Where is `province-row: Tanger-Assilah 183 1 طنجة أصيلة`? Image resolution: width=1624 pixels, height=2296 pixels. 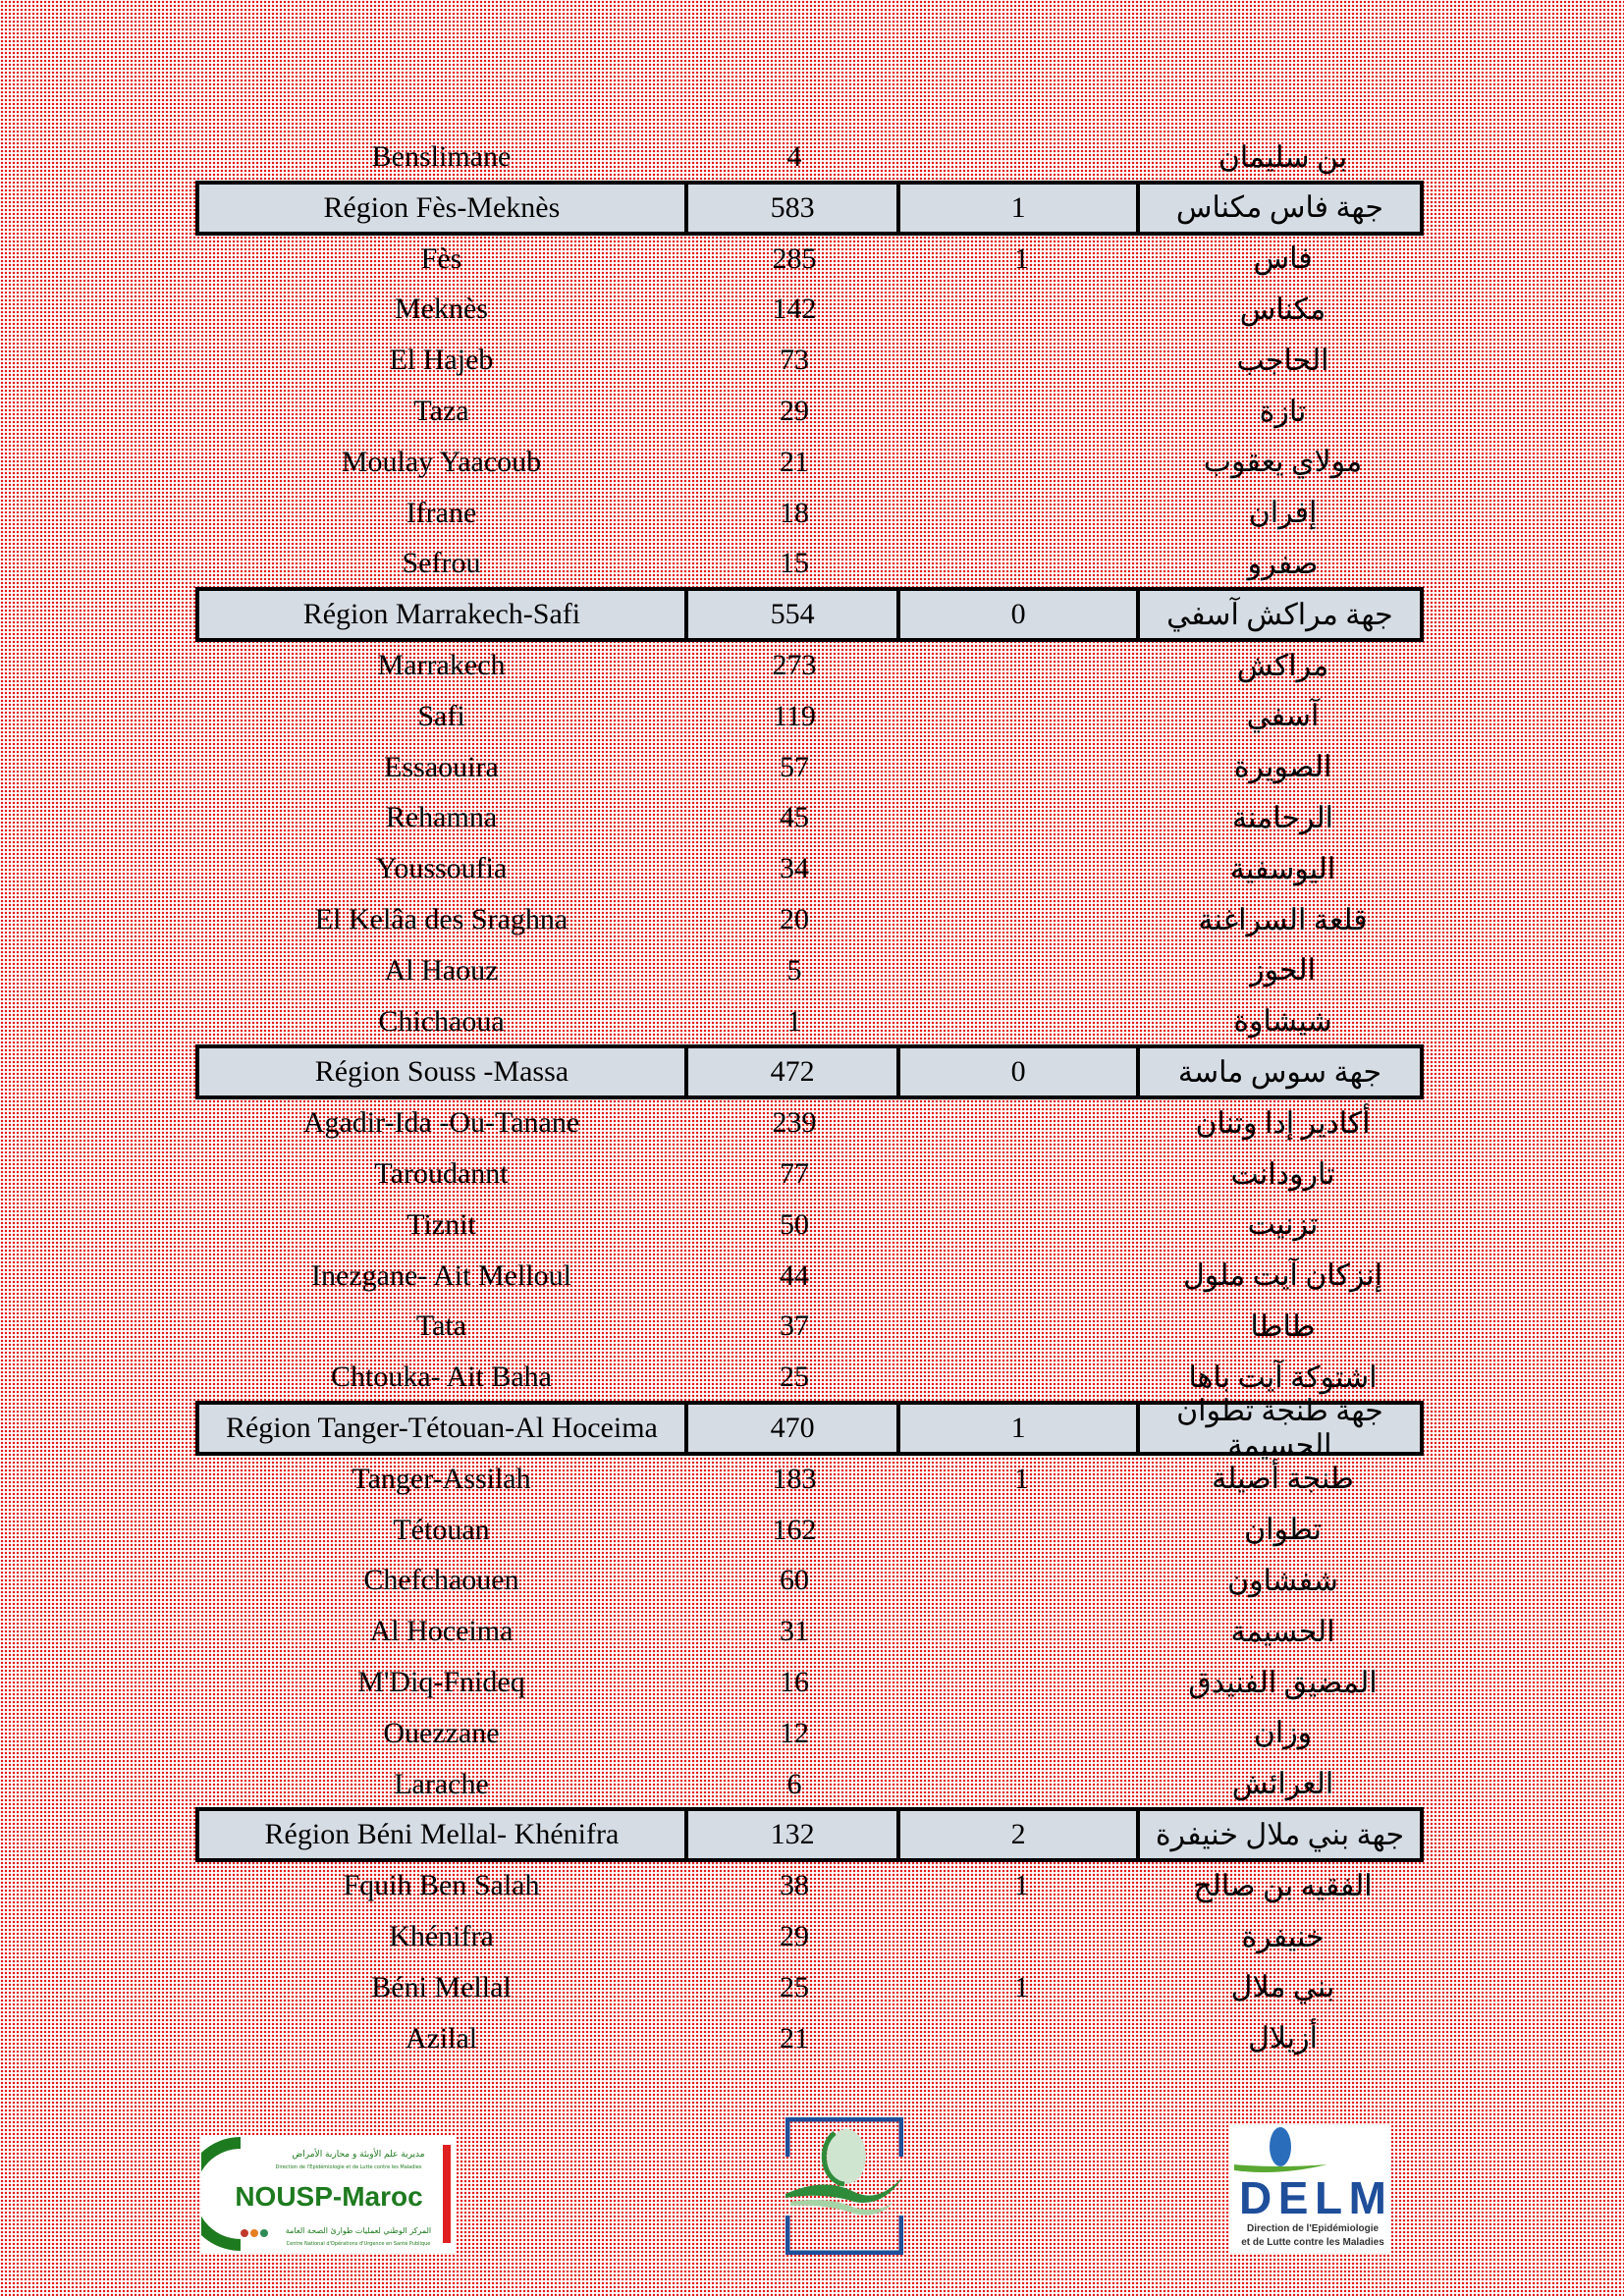
province-row: Tanger-Assilah 183 1 طنجة أصيلة is located at coordinates (809, 1479).